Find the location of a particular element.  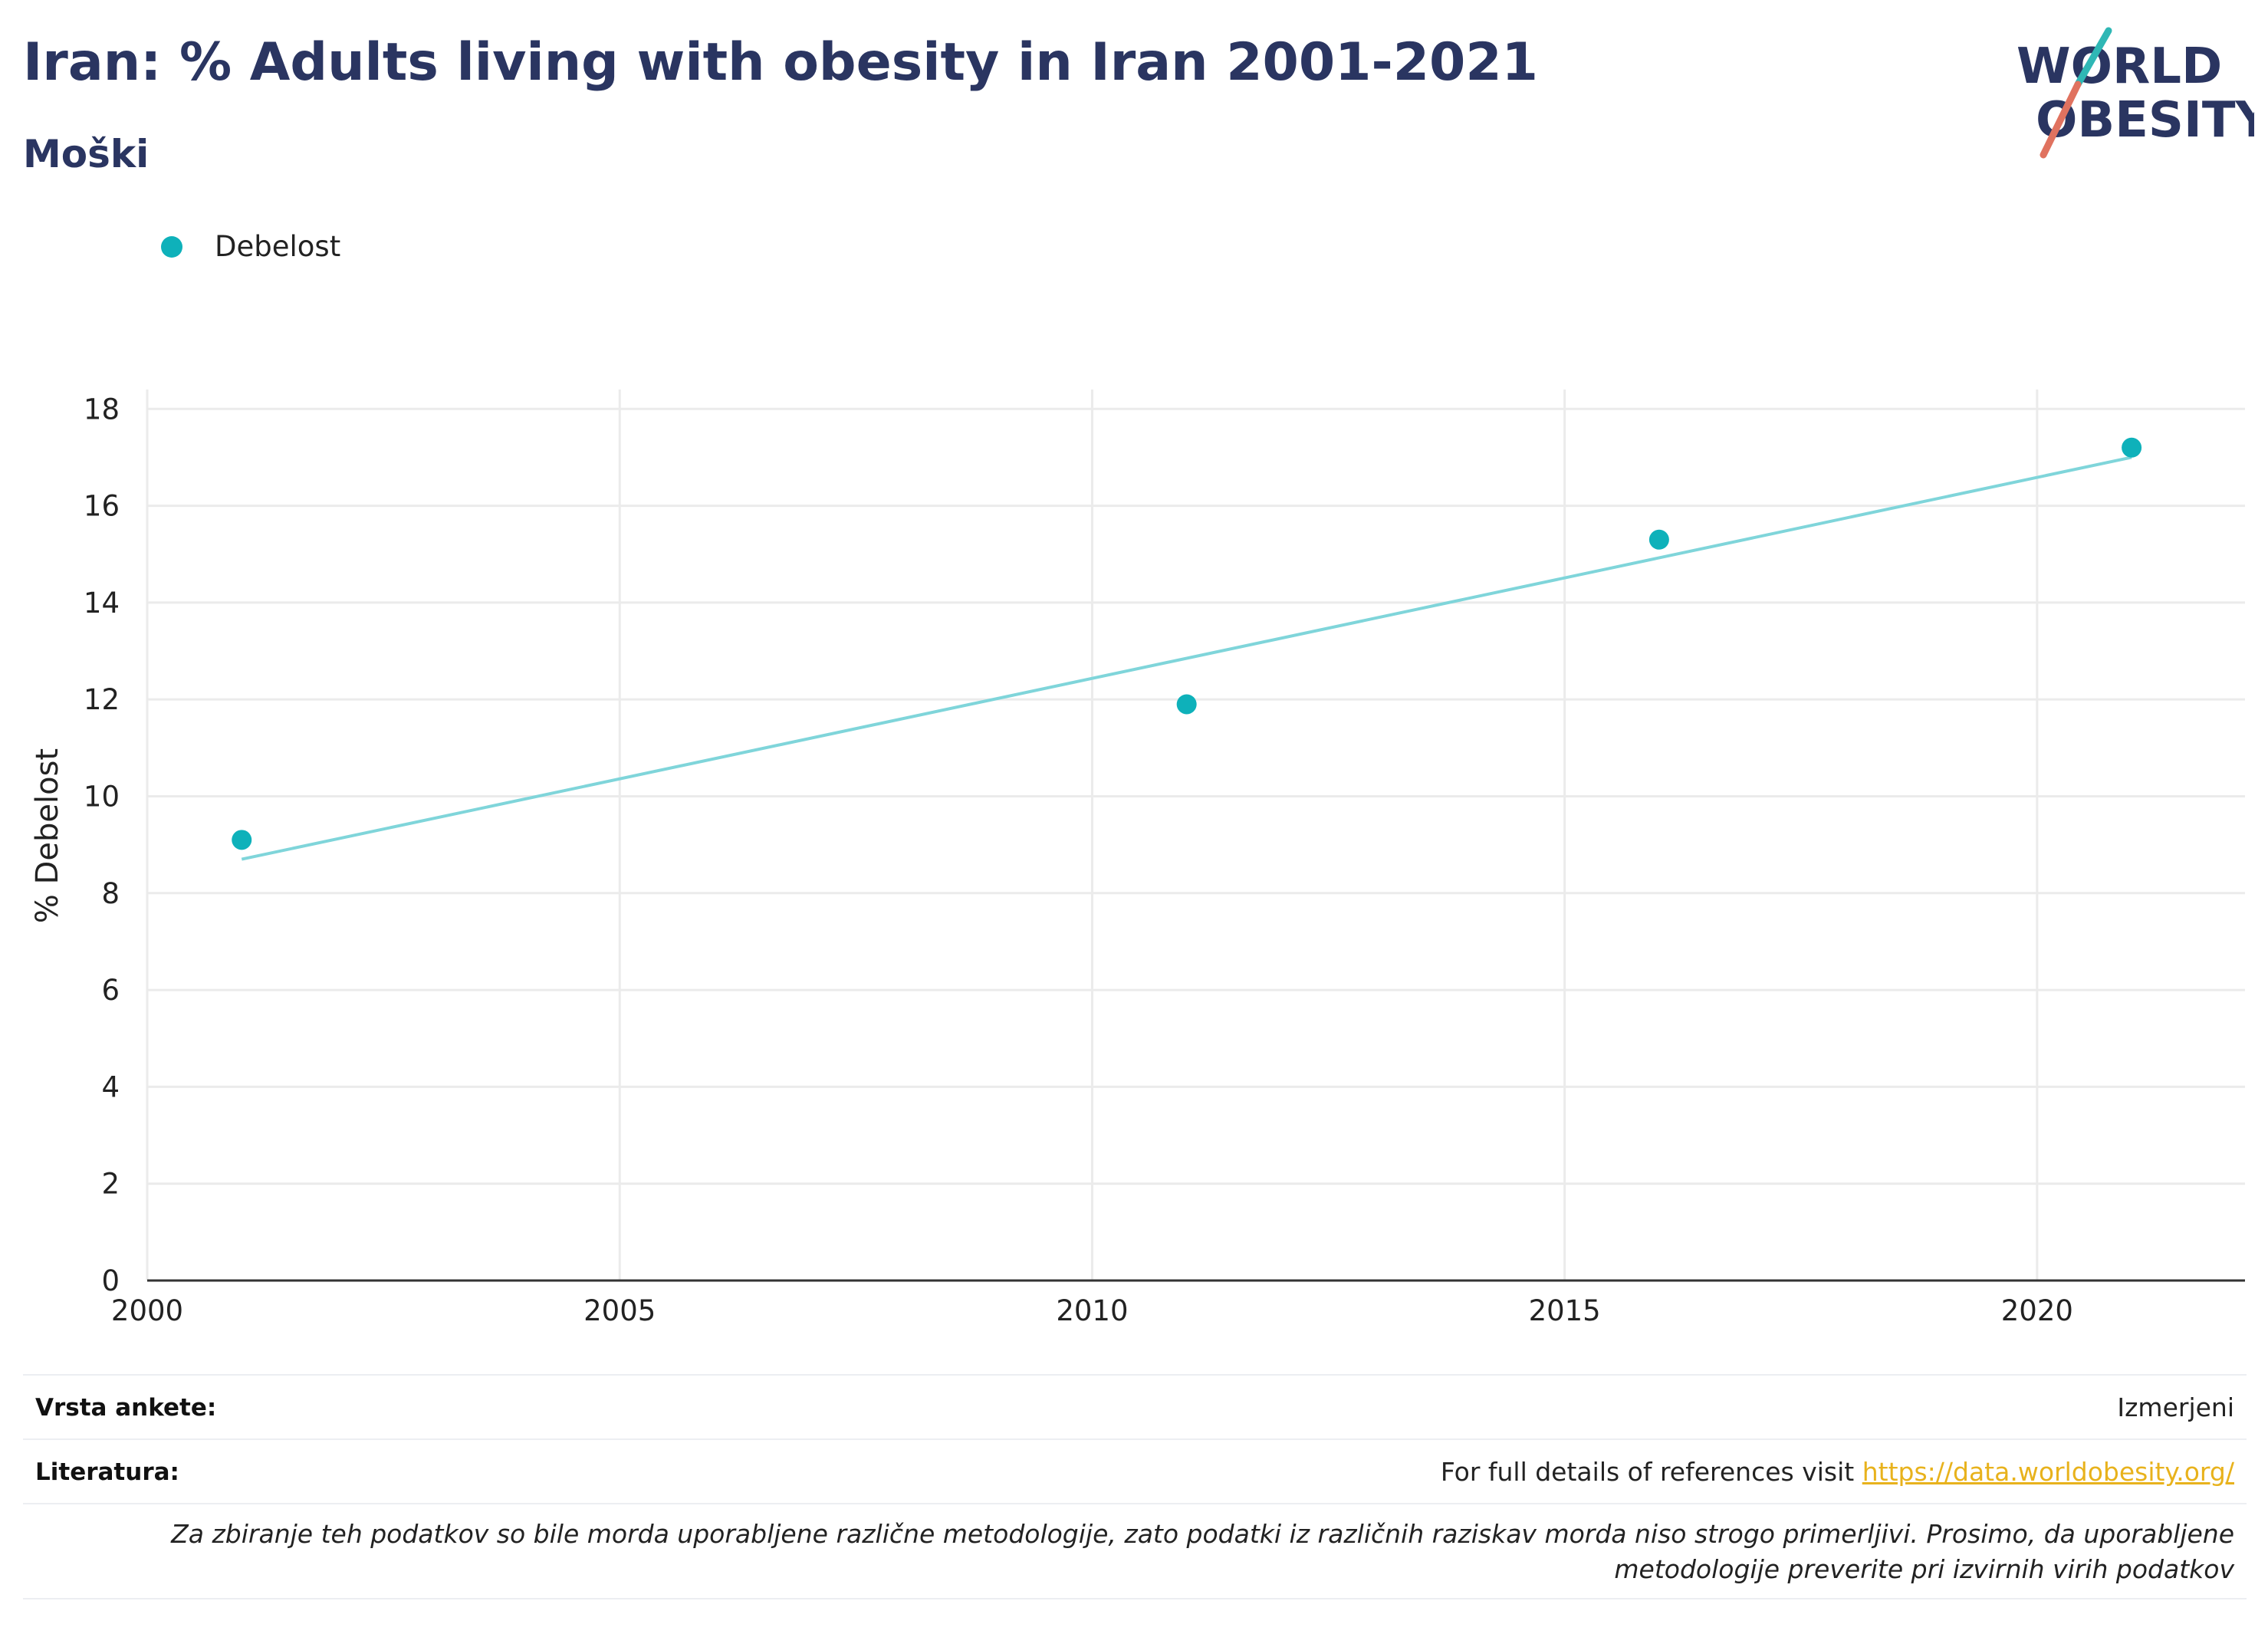

y-tick-label: 4 is located at coordinates (110, 1086).